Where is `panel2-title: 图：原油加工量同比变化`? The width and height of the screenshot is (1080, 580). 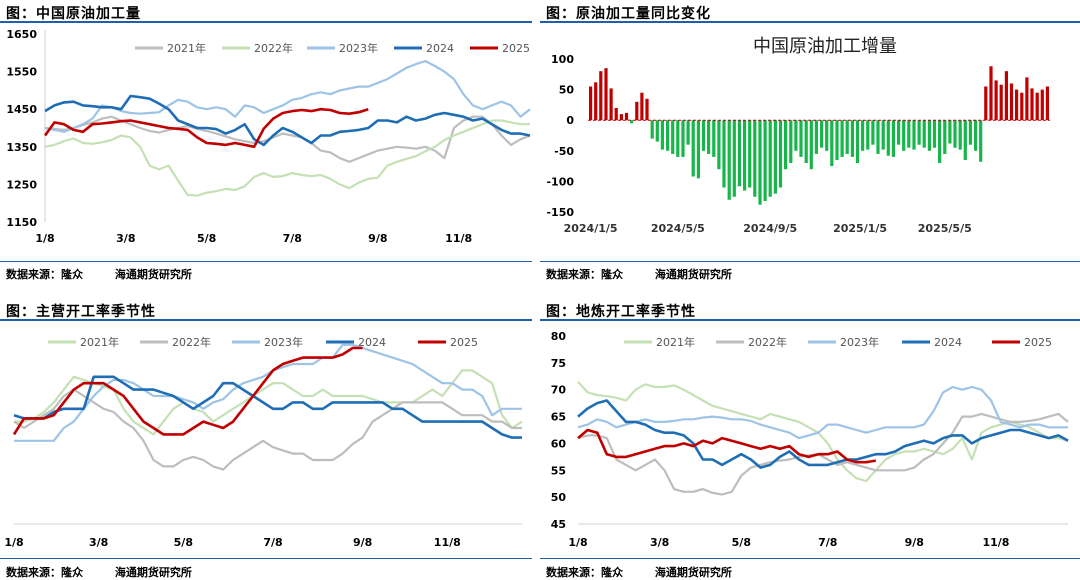 panel2-title: 图：原油加工量同比变化 is located at coordinates (628, 14).